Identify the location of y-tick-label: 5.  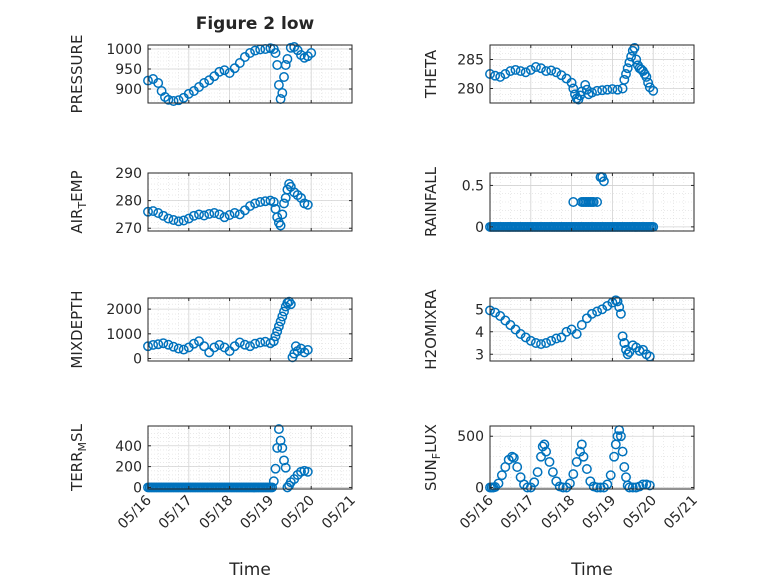
(479, 310).